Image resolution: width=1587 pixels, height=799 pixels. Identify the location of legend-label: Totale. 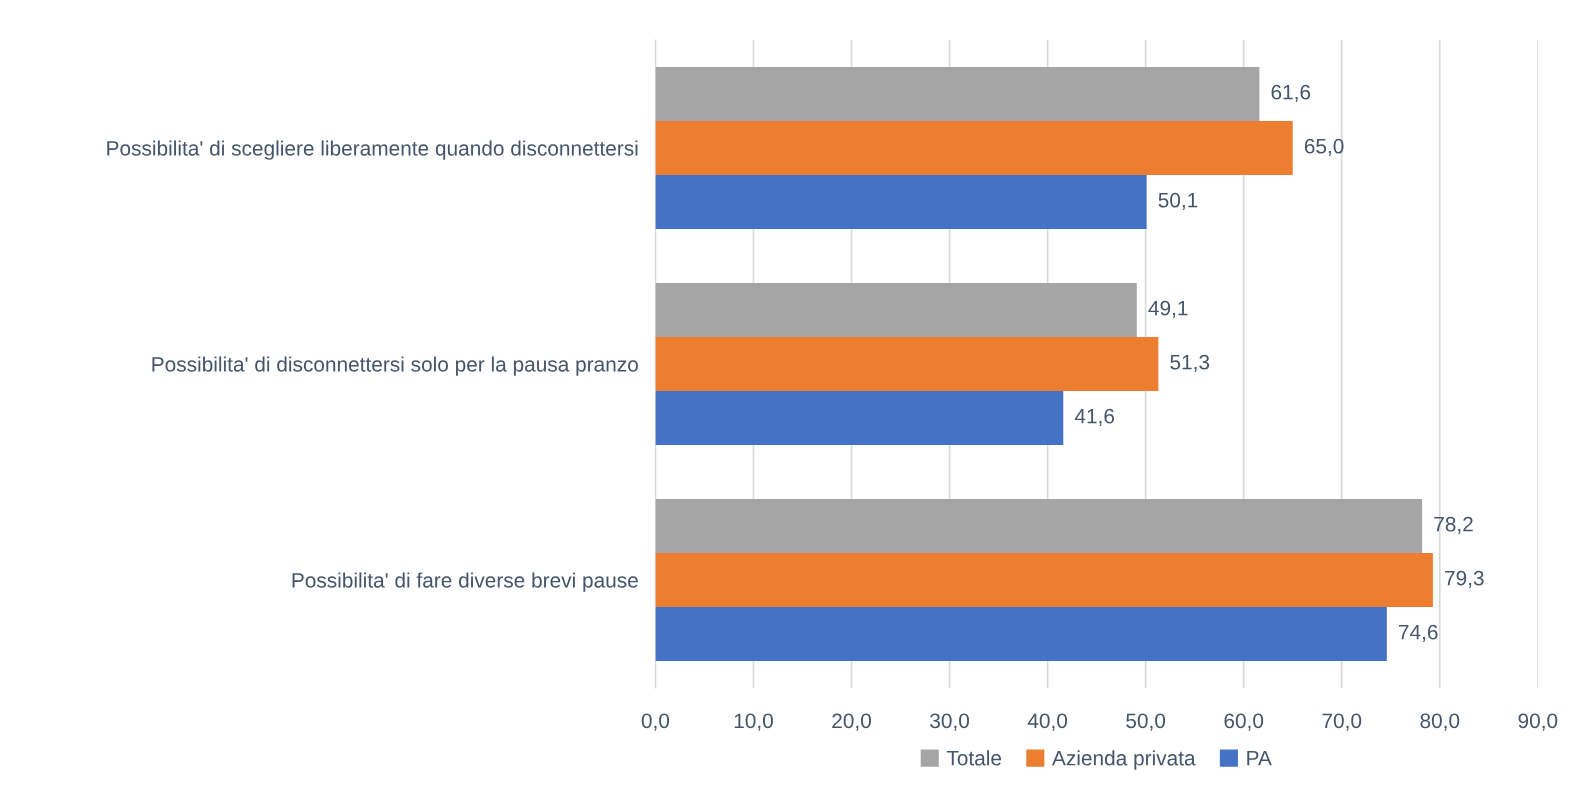
(974, 758).